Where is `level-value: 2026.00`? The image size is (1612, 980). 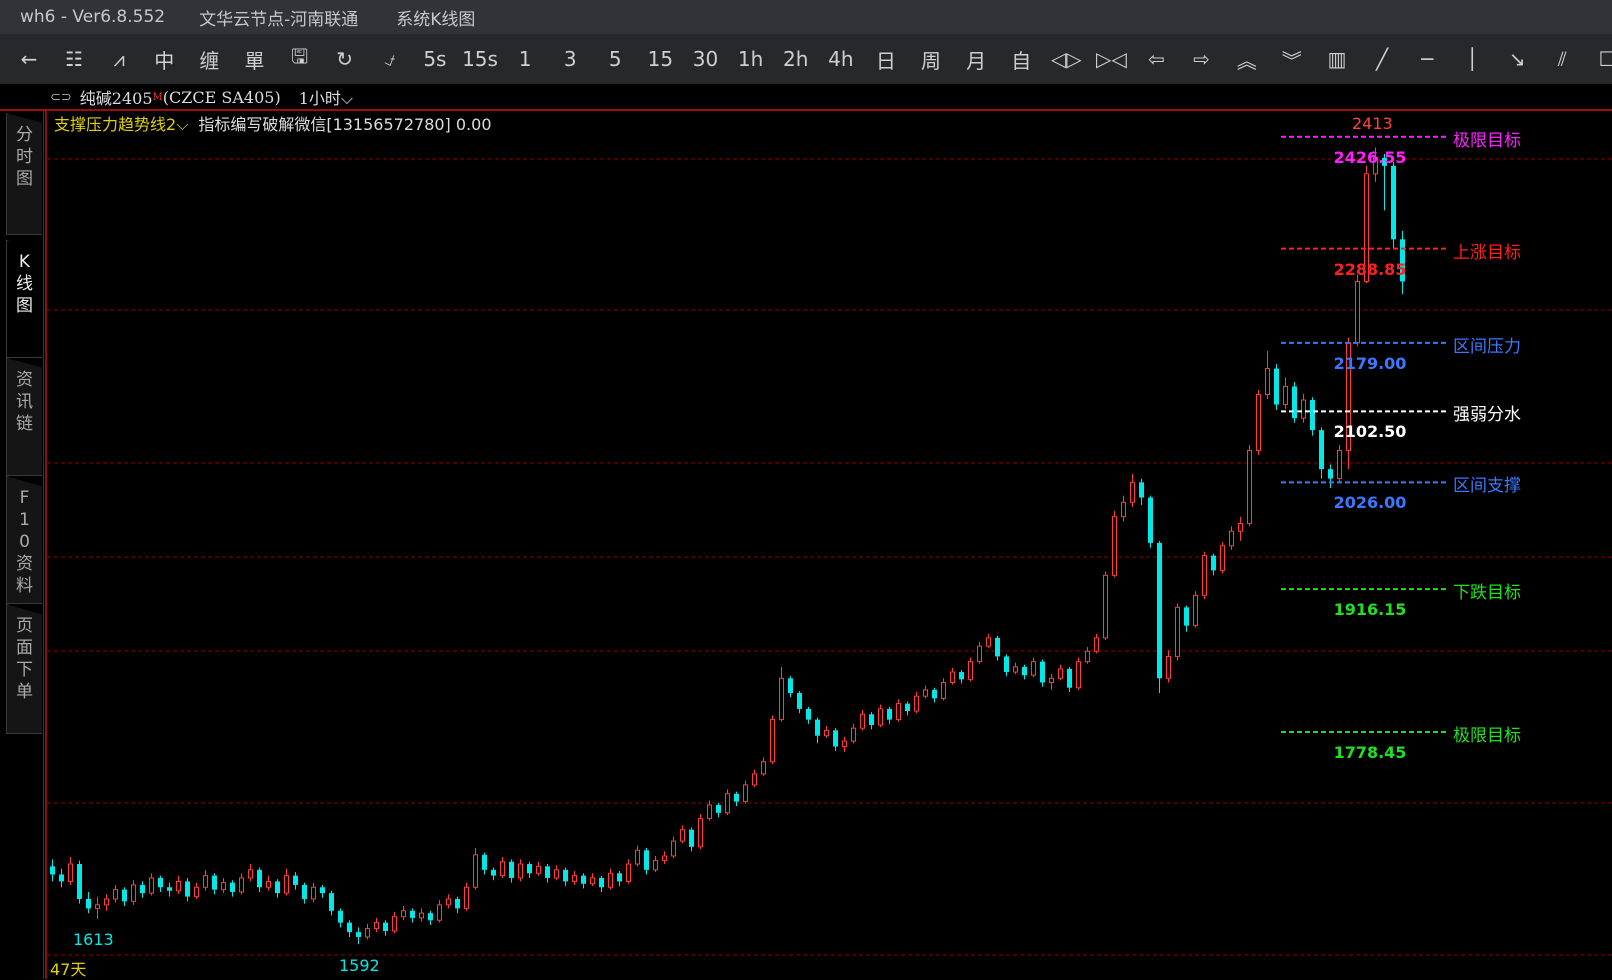 level-value: 2026.00 is located at coordinates (1370, 502).